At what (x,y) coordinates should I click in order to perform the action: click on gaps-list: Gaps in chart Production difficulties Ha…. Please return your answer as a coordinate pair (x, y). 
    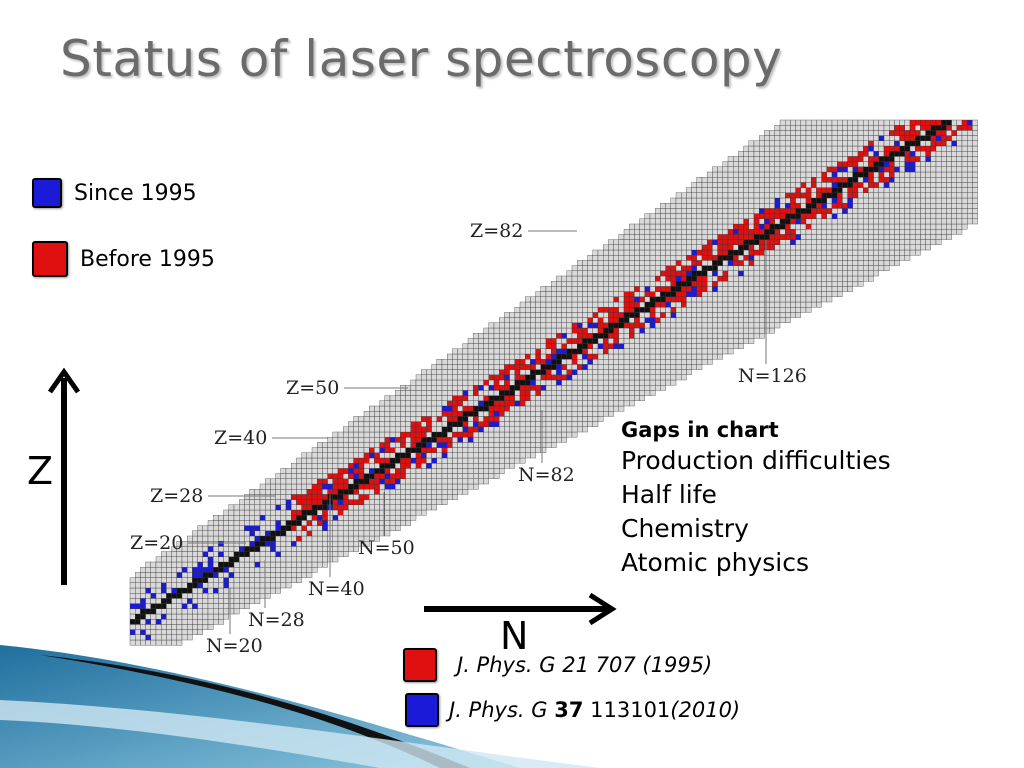
    Looking at the image, I should click on (756, 499).